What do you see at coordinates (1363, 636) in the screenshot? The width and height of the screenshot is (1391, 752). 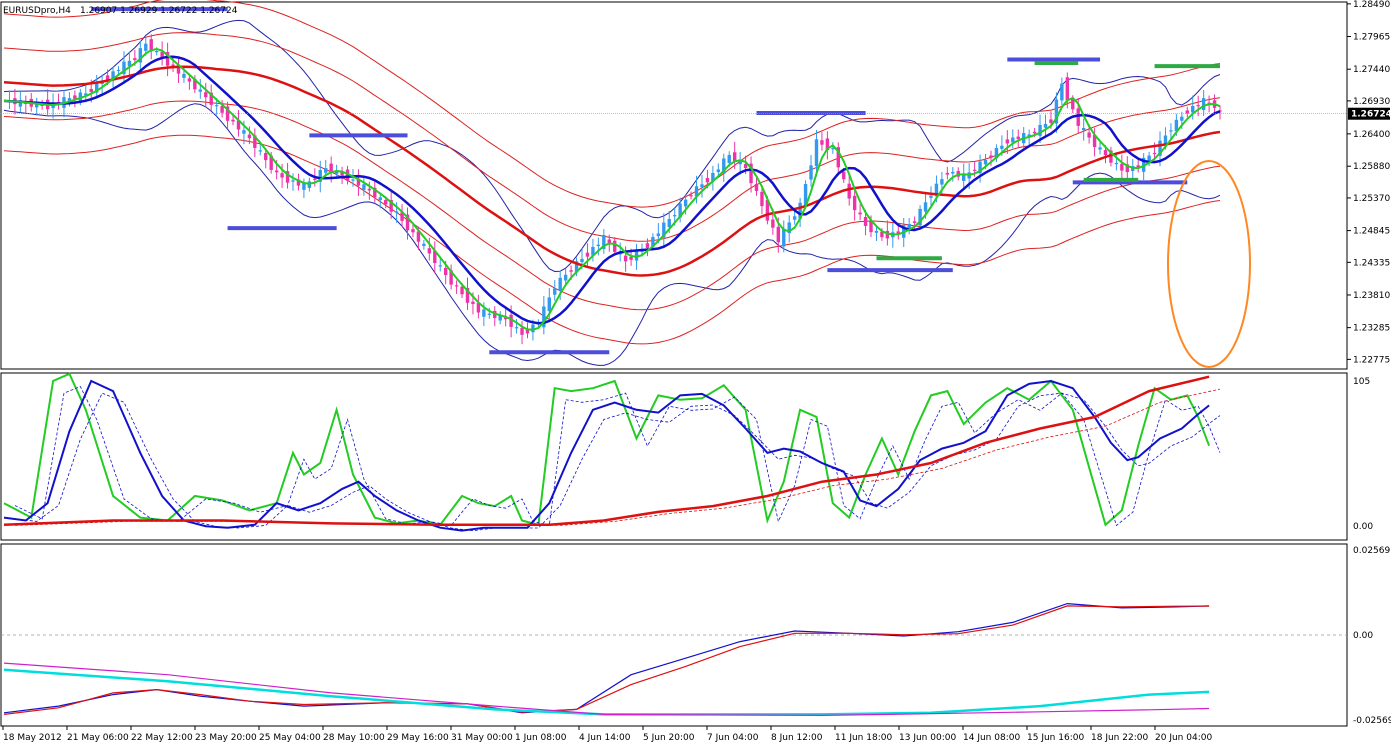 I see `macd-tick-label: 0.00` at bounding box center [1363, 636].